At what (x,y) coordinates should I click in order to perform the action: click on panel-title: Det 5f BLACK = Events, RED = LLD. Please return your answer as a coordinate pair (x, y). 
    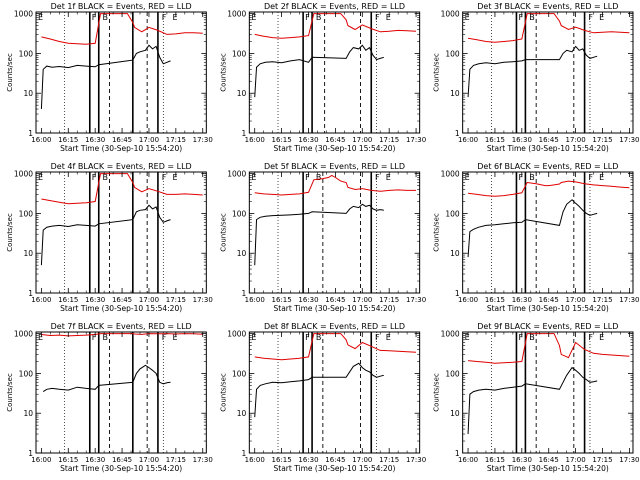
    Looking at the image, I should click on (334, 166).